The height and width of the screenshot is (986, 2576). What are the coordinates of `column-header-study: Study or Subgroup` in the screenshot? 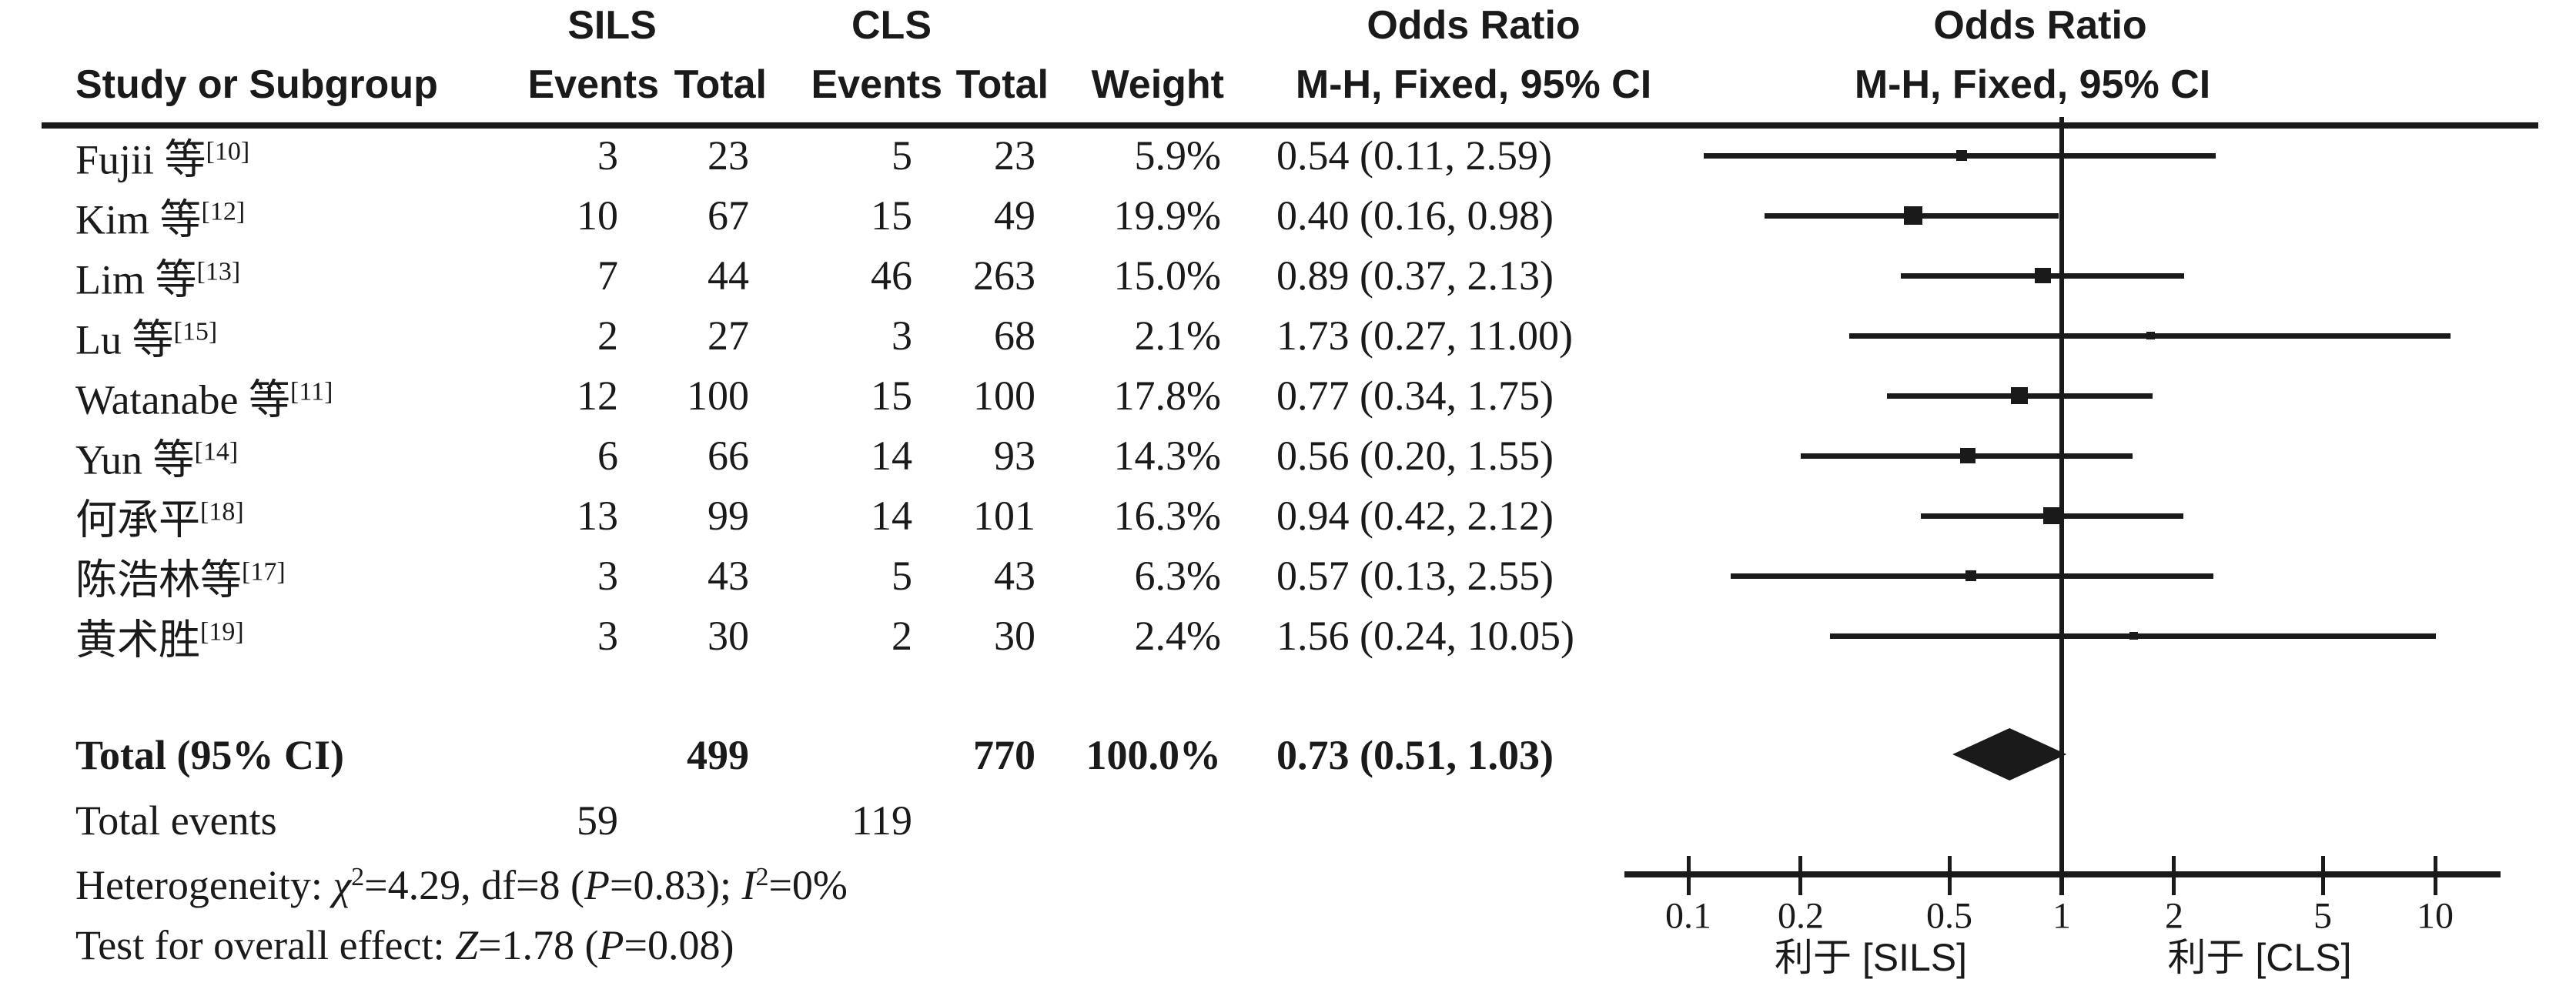 It's located at (256, 84).